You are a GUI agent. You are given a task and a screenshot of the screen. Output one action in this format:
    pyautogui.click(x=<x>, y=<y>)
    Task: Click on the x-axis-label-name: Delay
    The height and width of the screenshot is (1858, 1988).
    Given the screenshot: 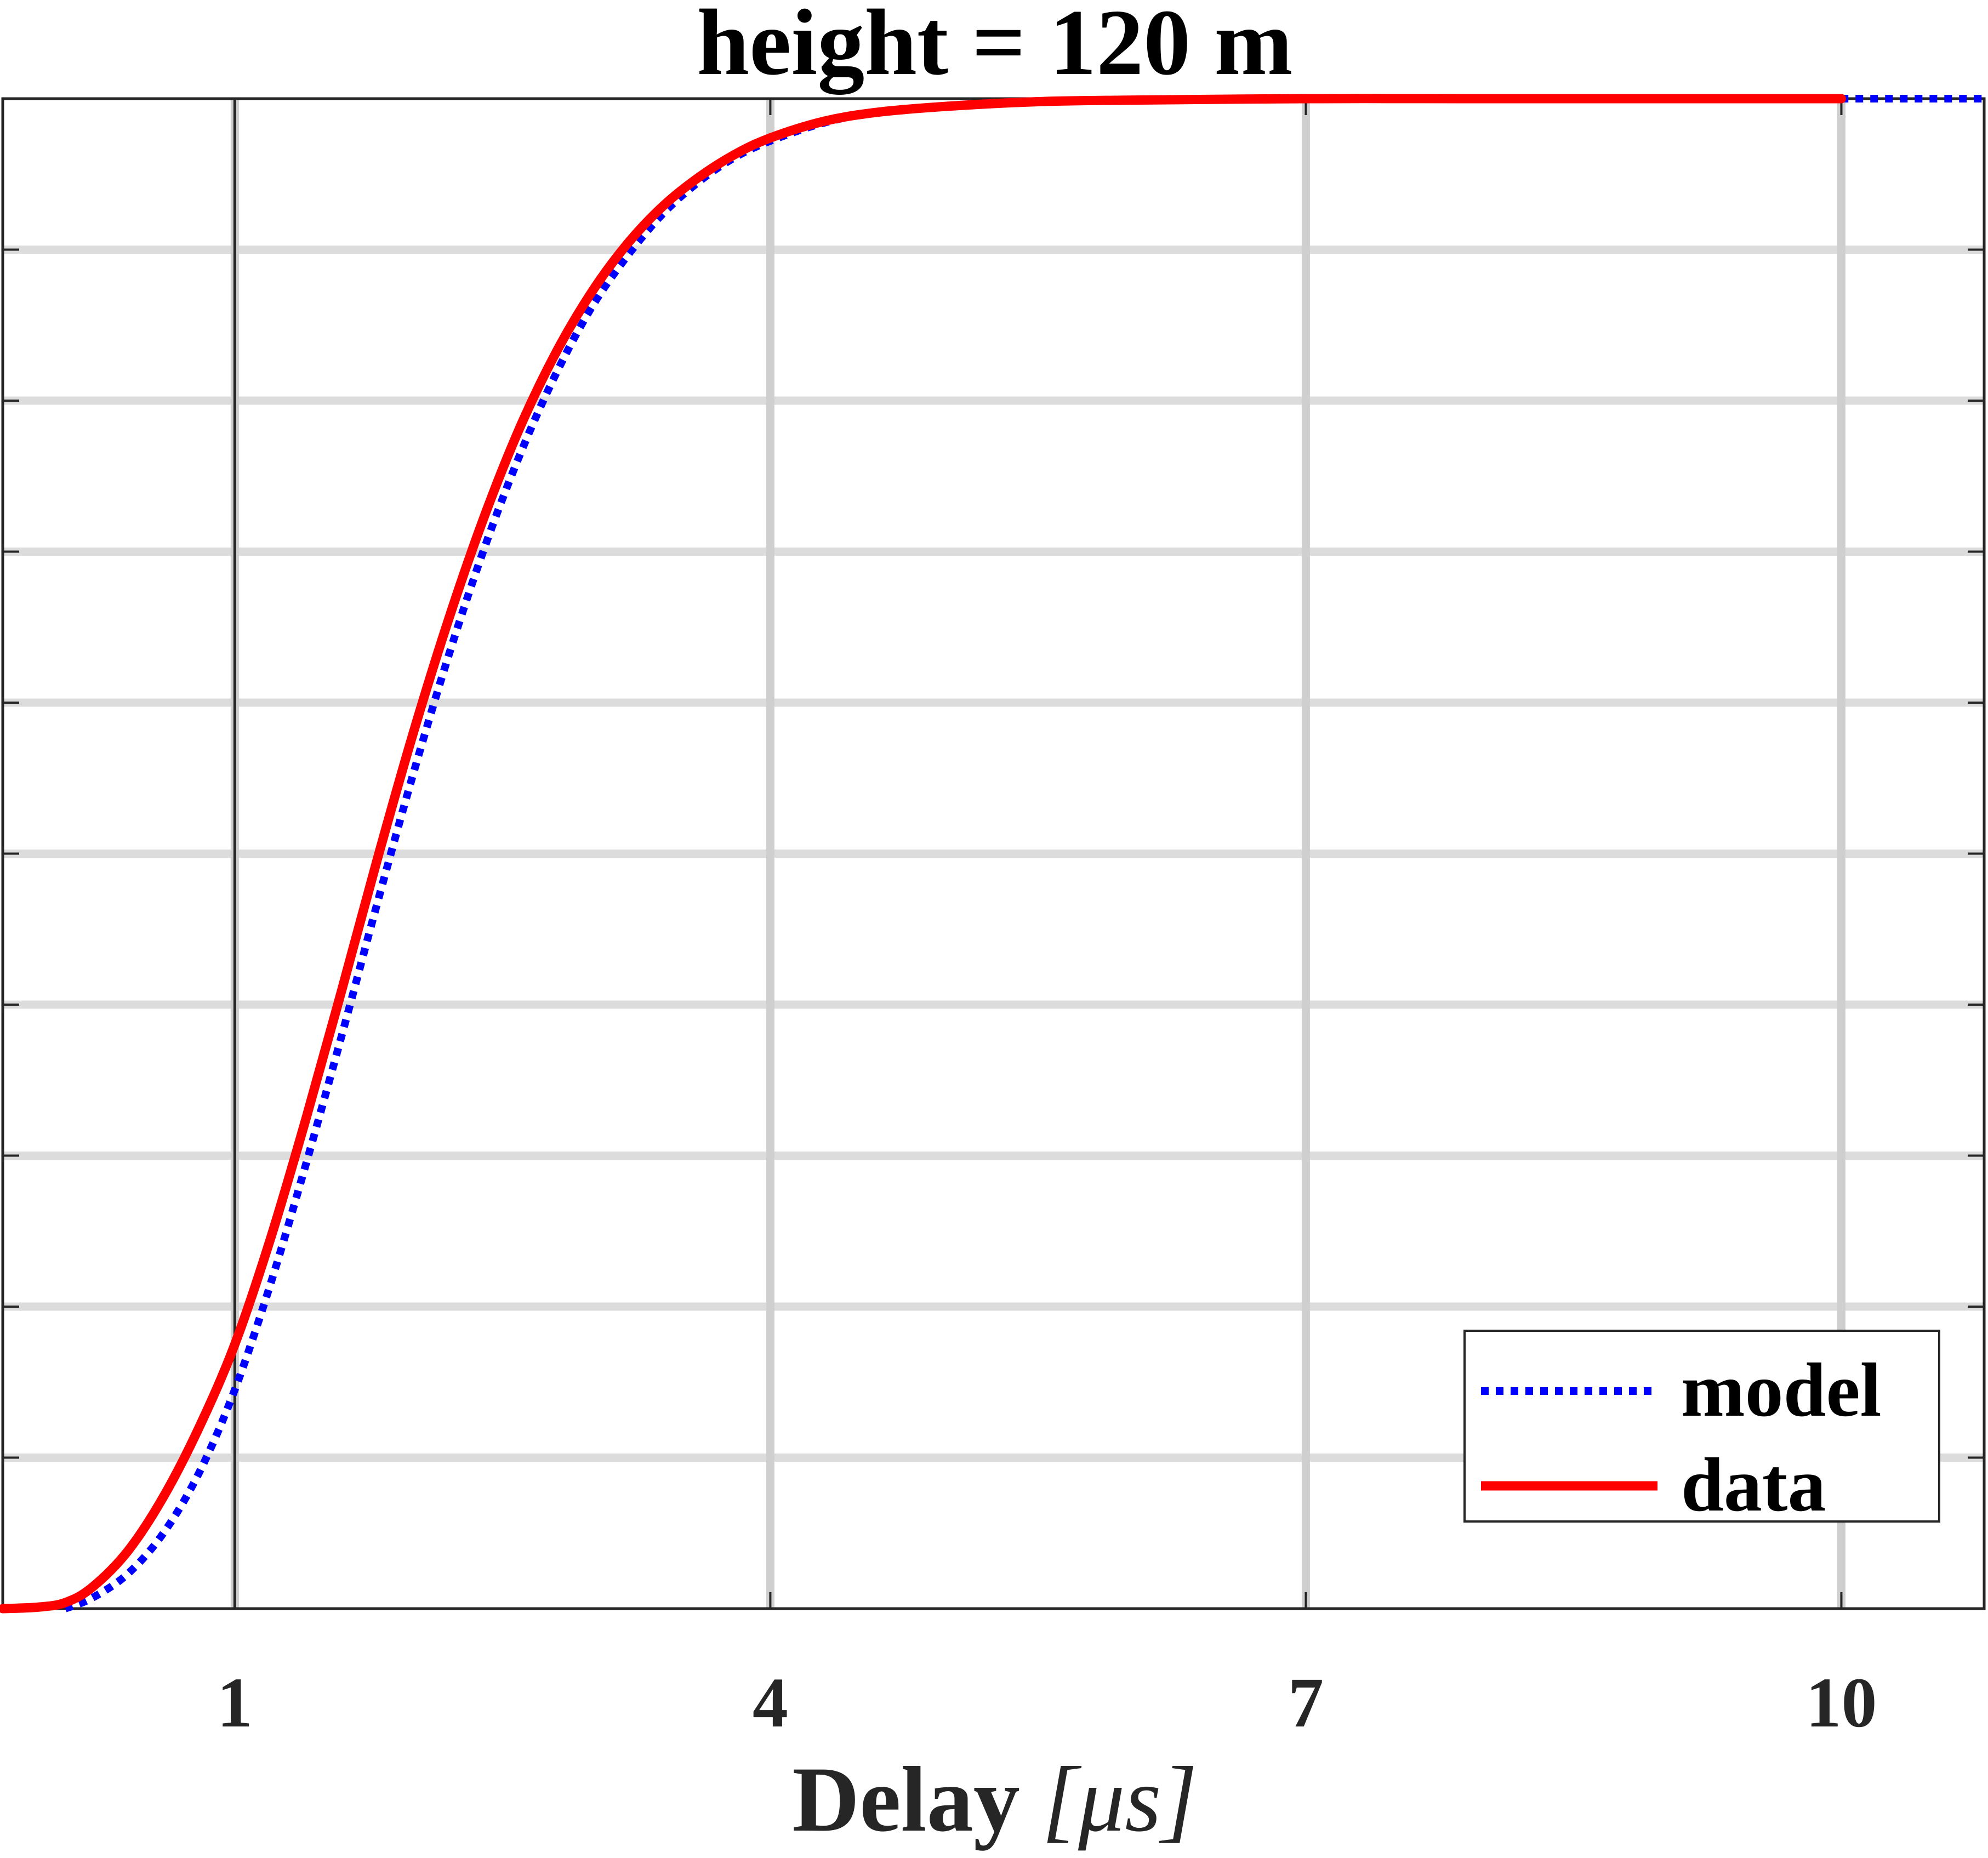 What is the action you would take?
    pyautogui.click(x=905, y=1799)
    